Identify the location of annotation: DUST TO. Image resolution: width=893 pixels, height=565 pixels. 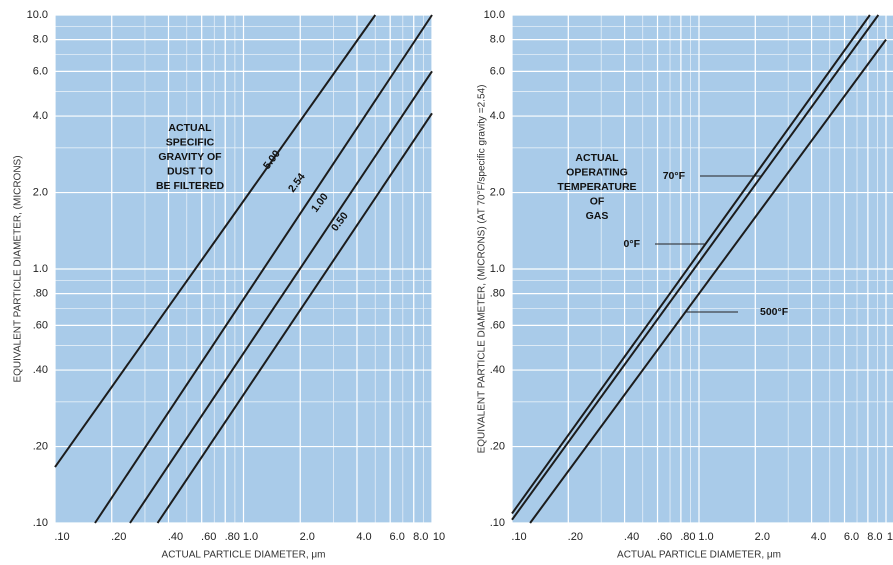
(190, 171).